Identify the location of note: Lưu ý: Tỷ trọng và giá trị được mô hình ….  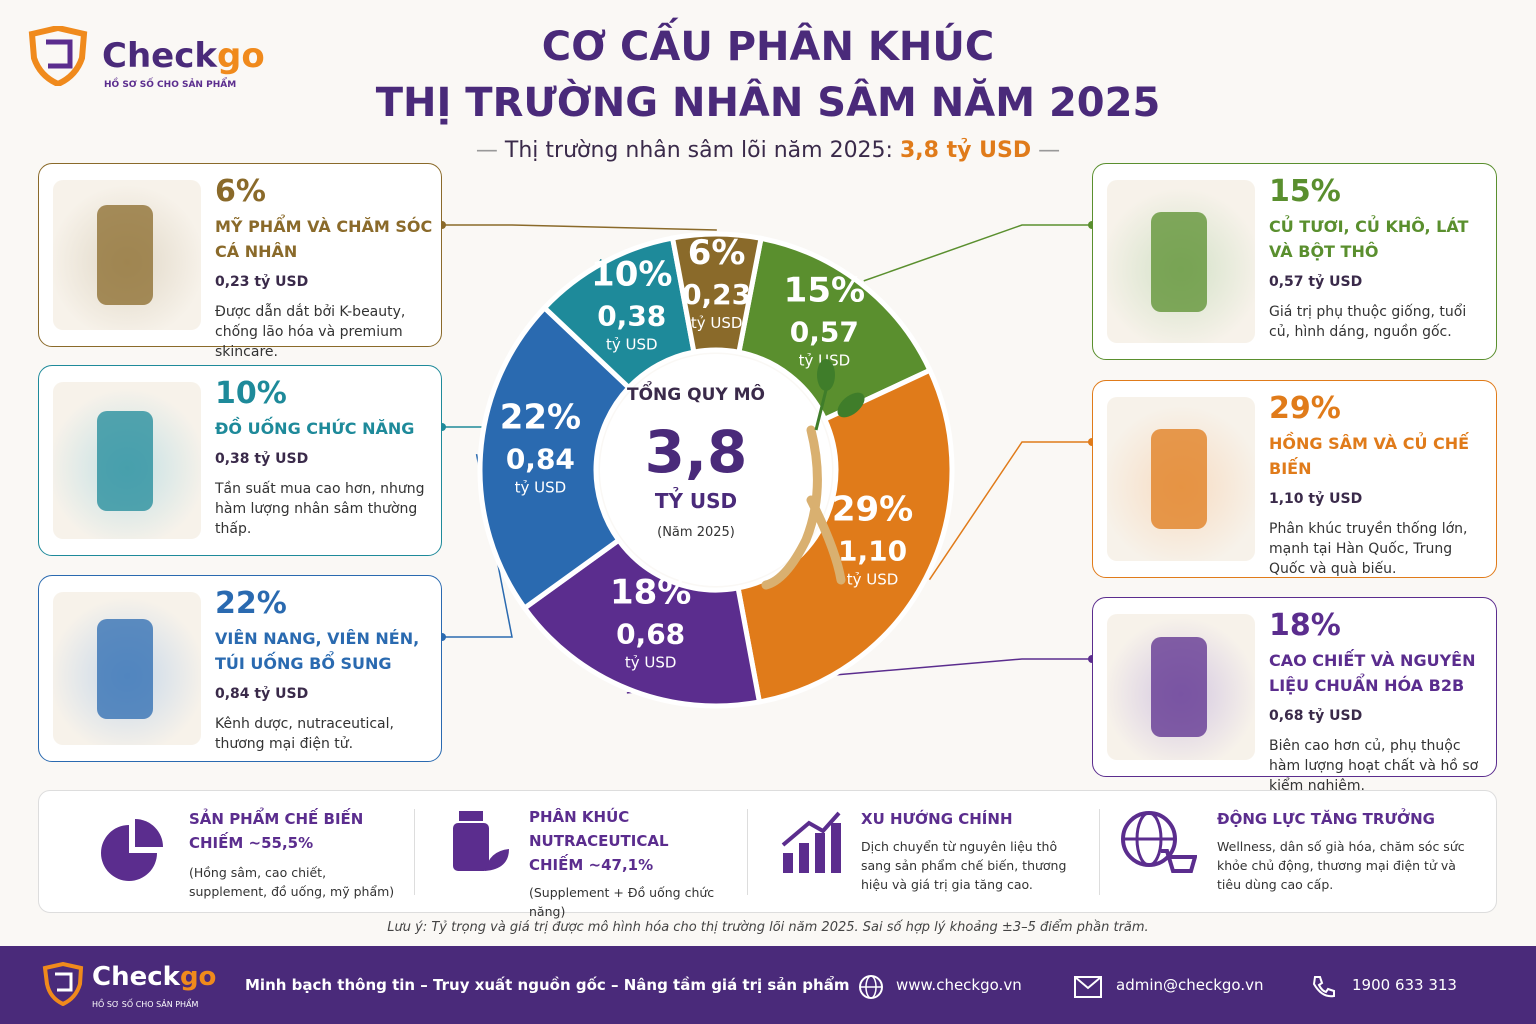
(768, 927).